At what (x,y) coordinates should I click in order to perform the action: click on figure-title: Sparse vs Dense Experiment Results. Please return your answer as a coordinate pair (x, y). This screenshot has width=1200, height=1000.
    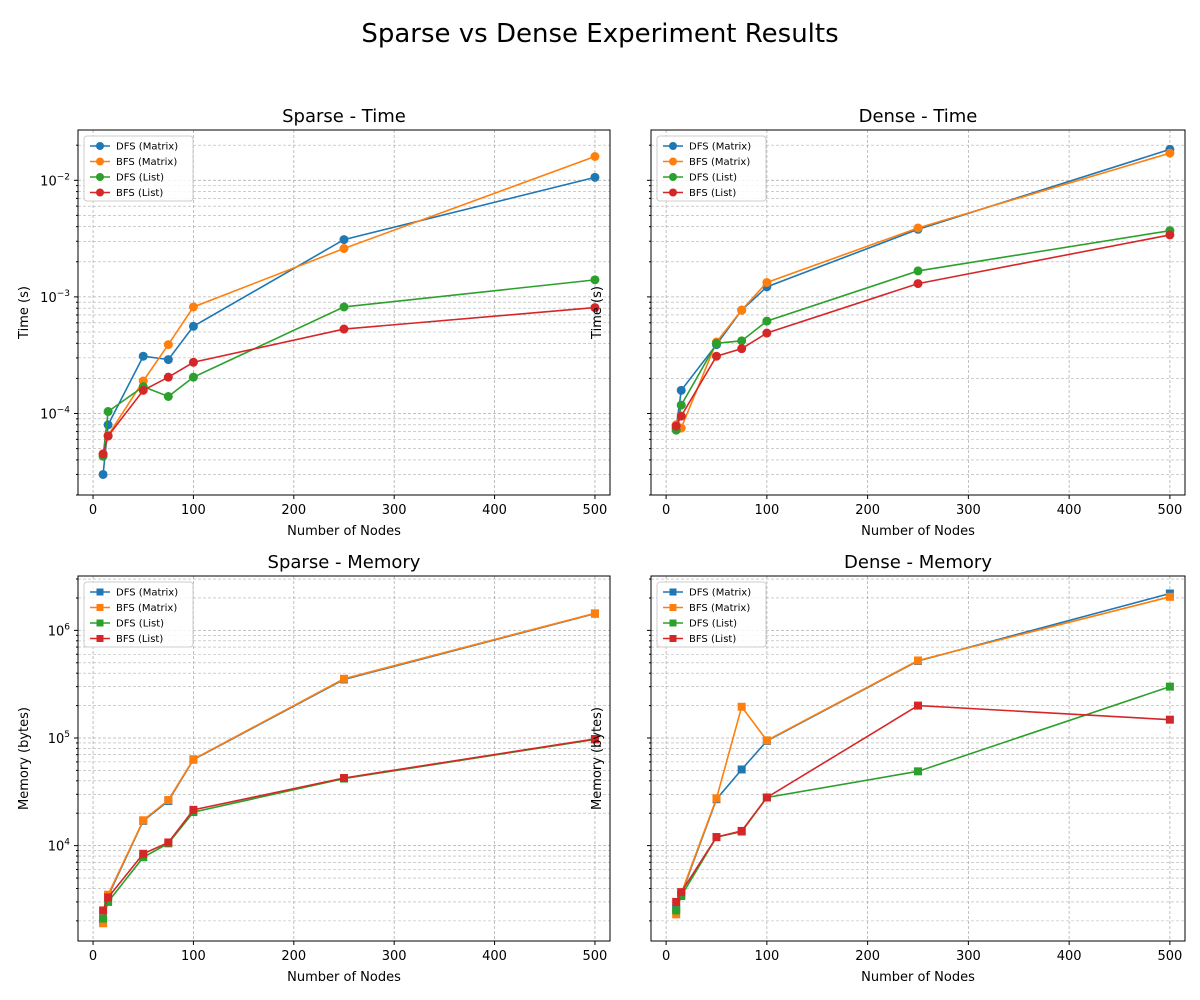
    Looking at the image, I should click on (599, 34).